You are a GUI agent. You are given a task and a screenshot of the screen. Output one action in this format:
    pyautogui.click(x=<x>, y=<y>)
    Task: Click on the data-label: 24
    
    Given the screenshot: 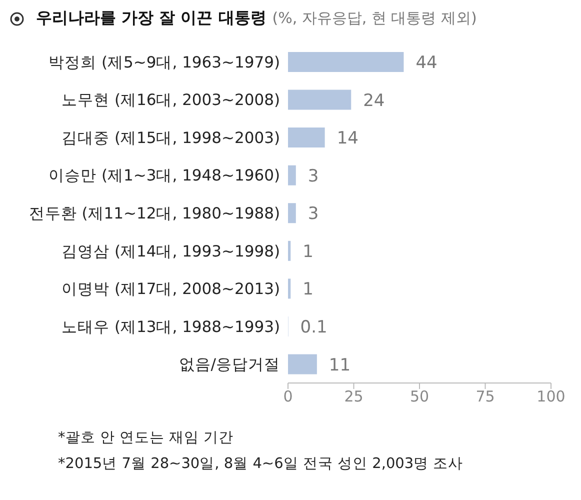 What is the action you would take?
    pyautogui.click(x=374, y=100)
    